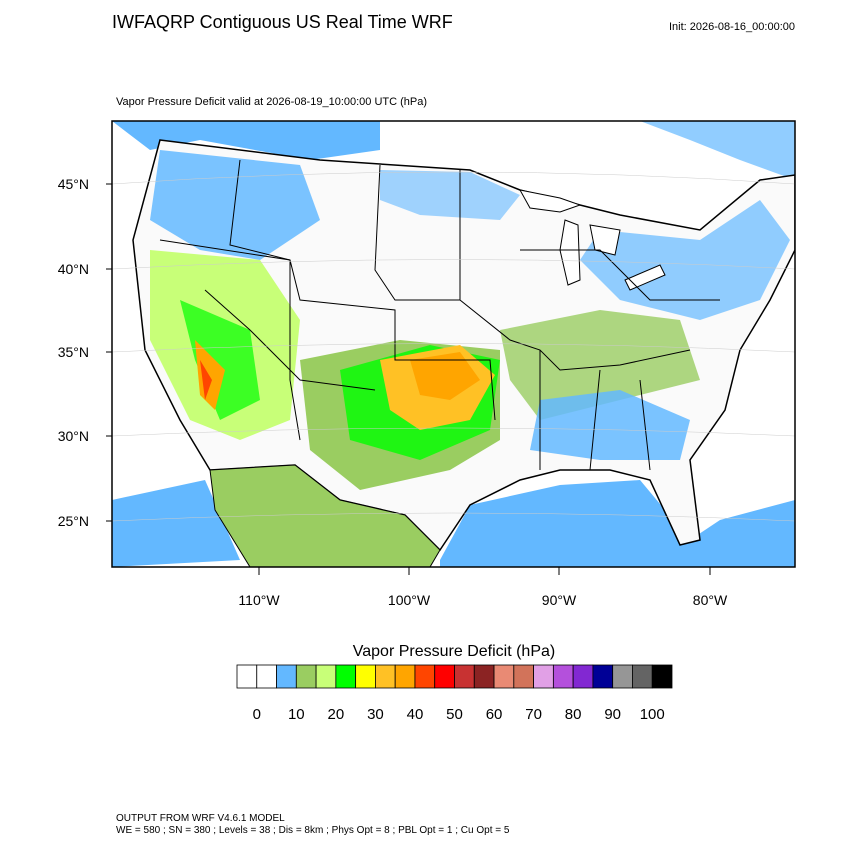  What do you see at coordinates (409, 600) in the screenshot?
I see `lon-label: 100°W` at bounding box center [409, 600].